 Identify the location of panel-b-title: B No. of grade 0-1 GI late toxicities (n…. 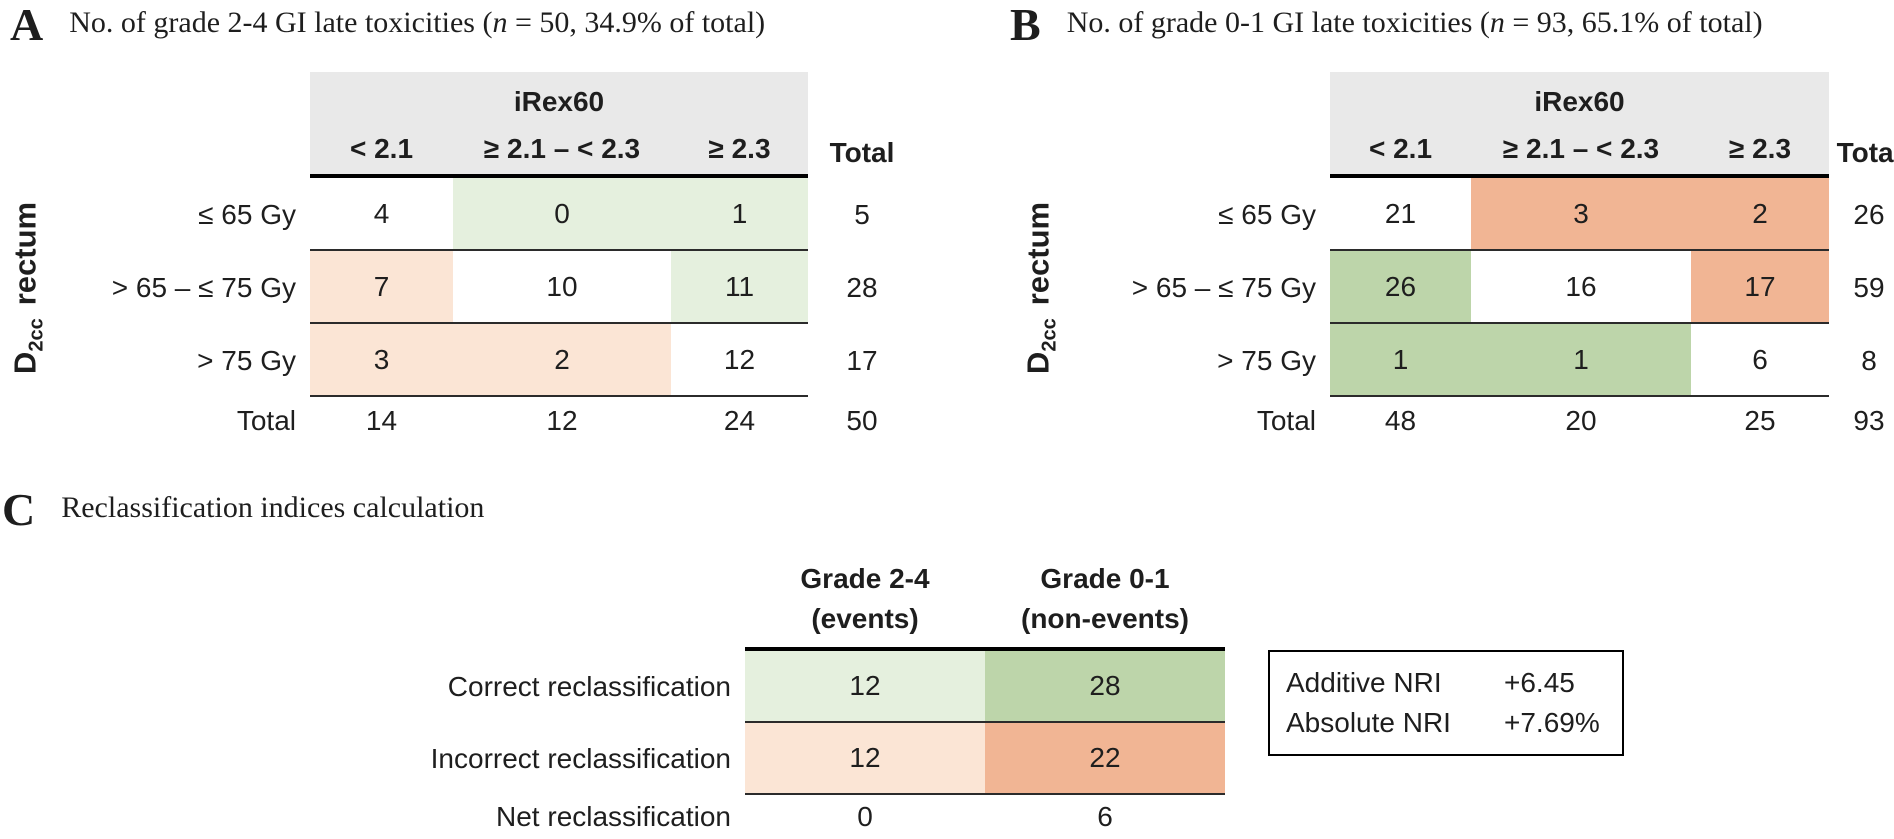
(1452, 25).